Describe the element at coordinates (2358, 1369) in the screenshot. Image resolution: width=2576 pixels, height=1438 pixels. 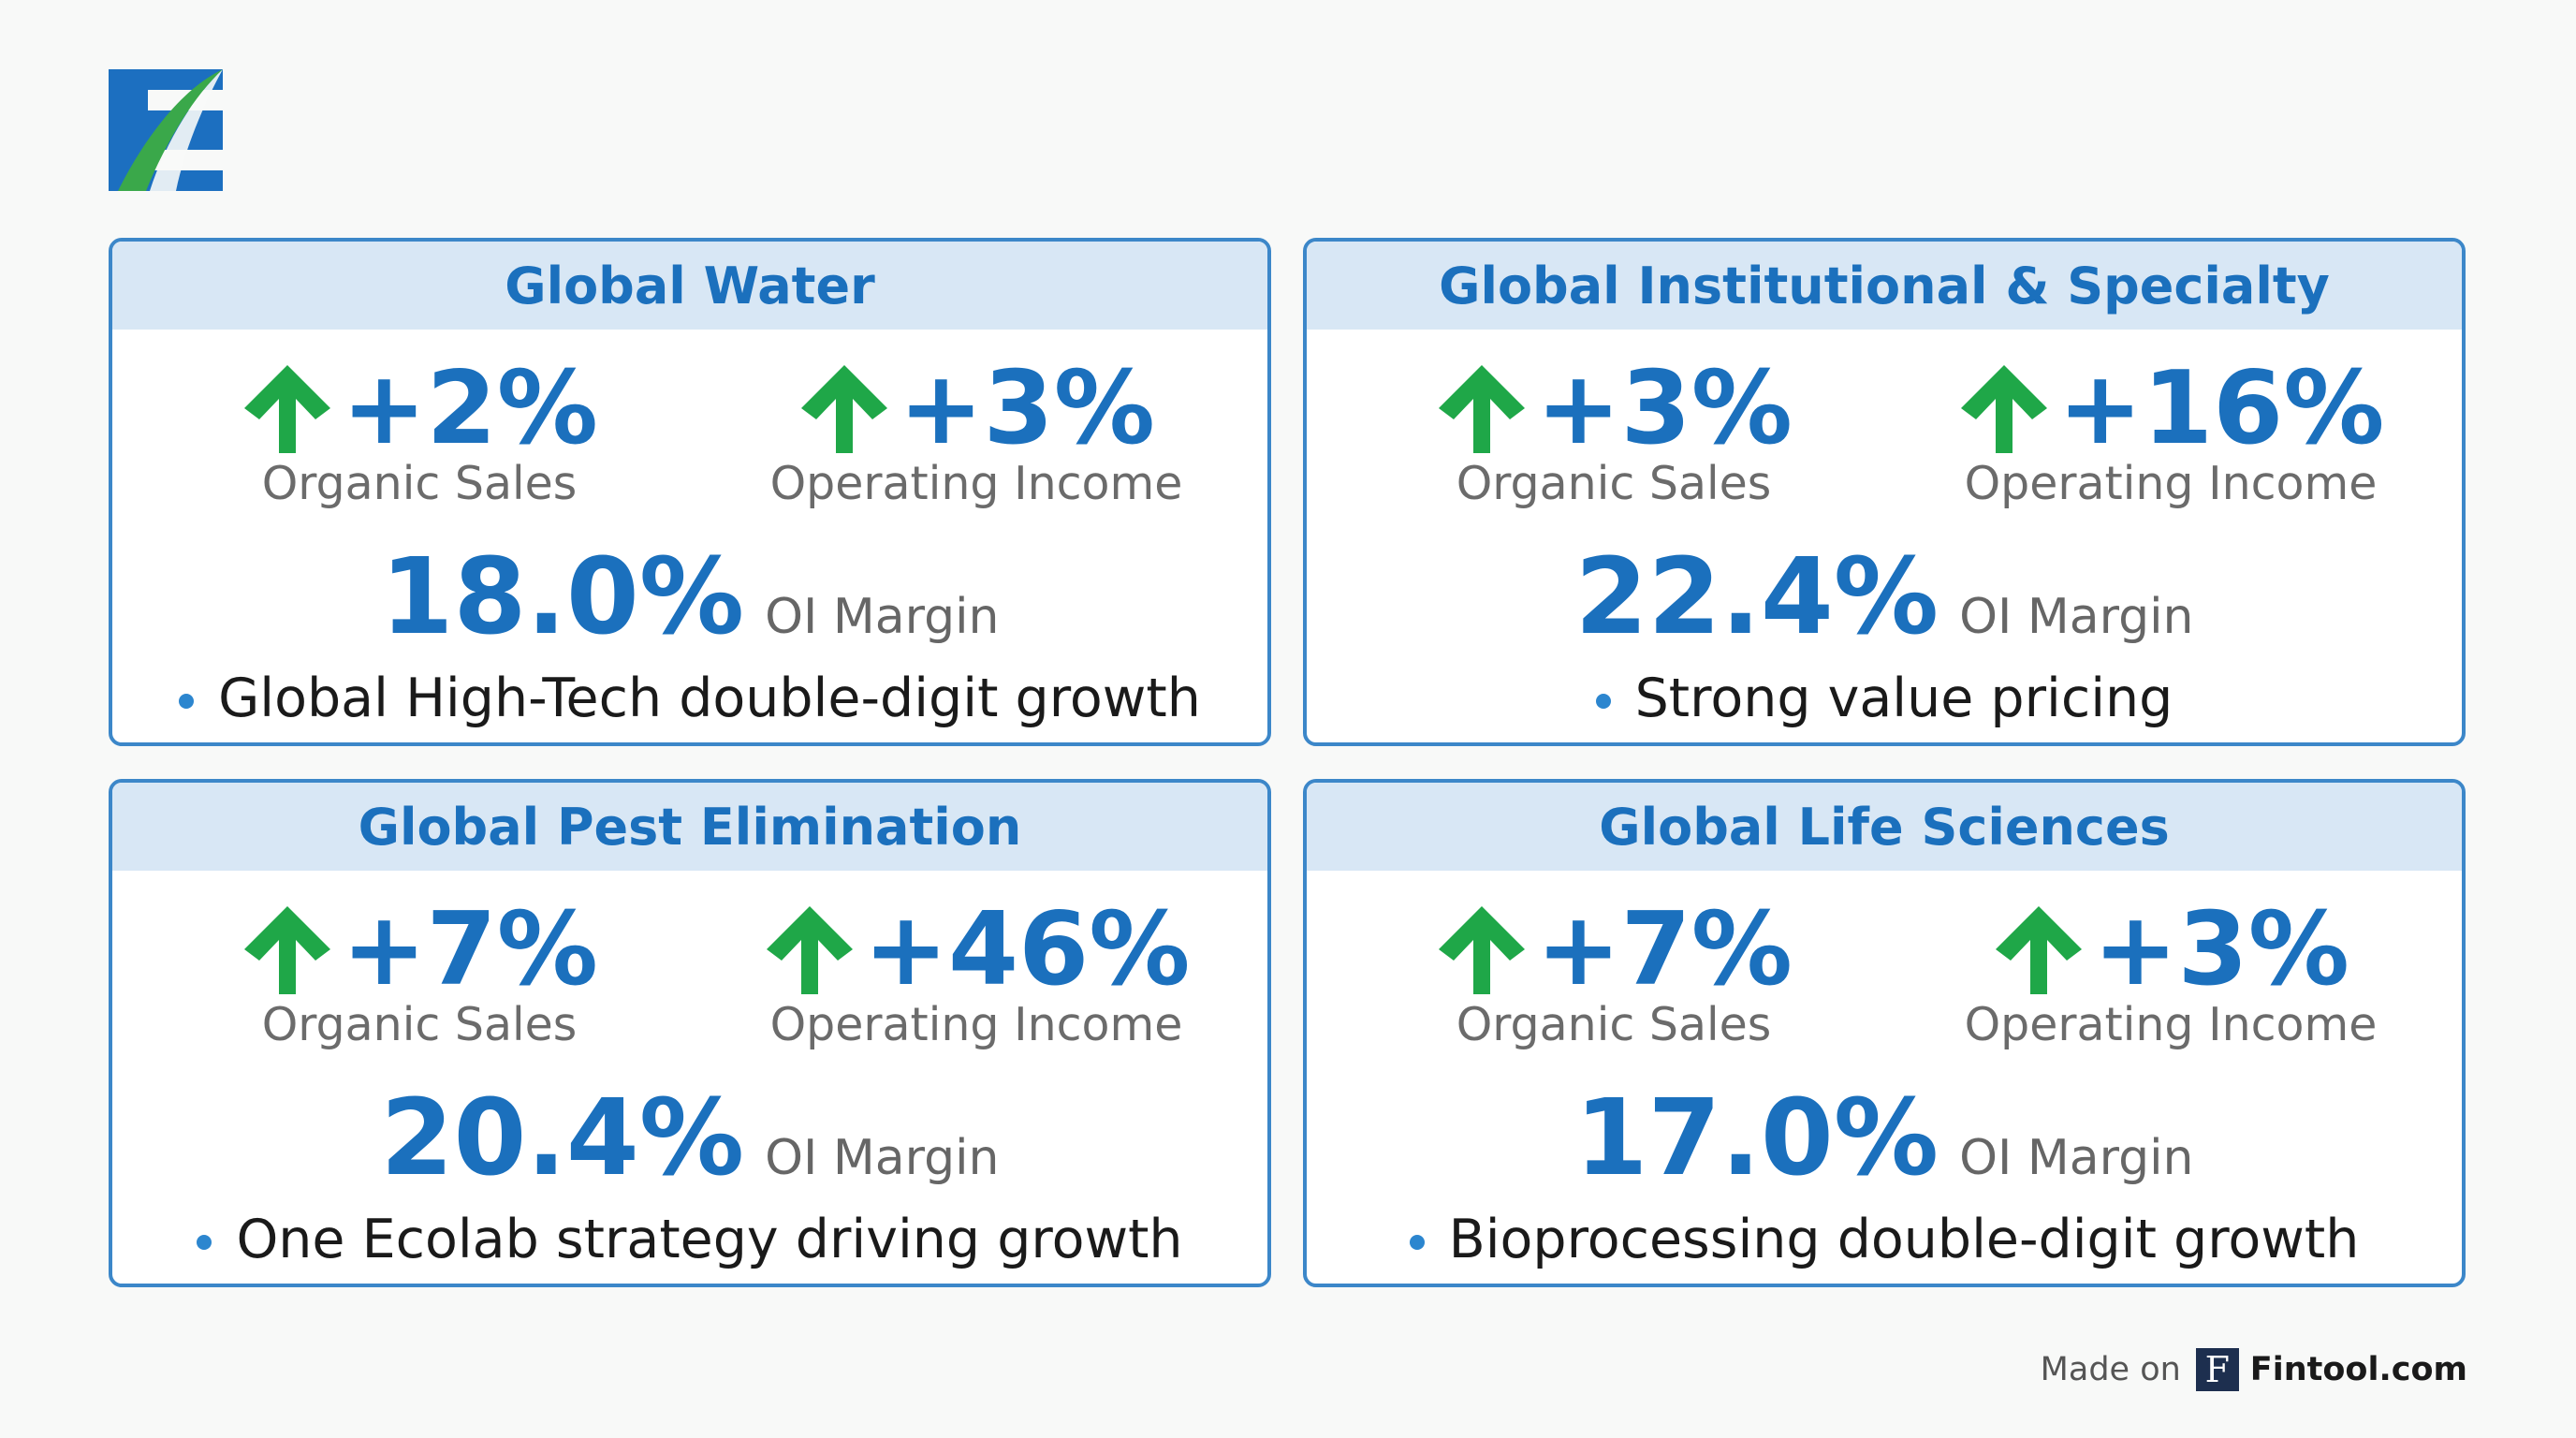
I see `footer-brand: Fintool.com` at that location.